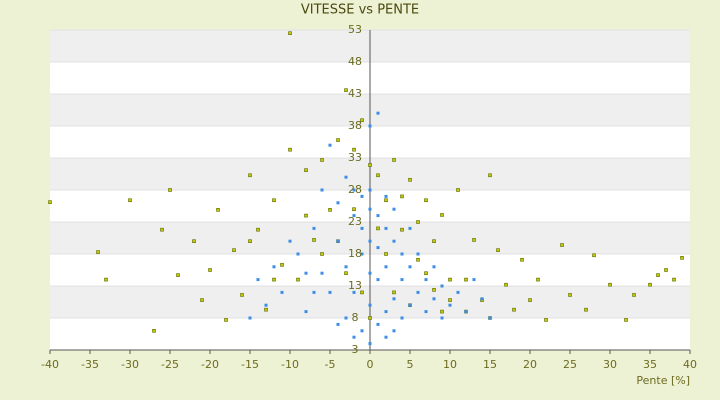 The width and height of the screenshot is (720, 400). What do you see at coordinates (355, 61) in the screenshot?
I see `y-tick-label: 48` at bounding box center [355, 61].